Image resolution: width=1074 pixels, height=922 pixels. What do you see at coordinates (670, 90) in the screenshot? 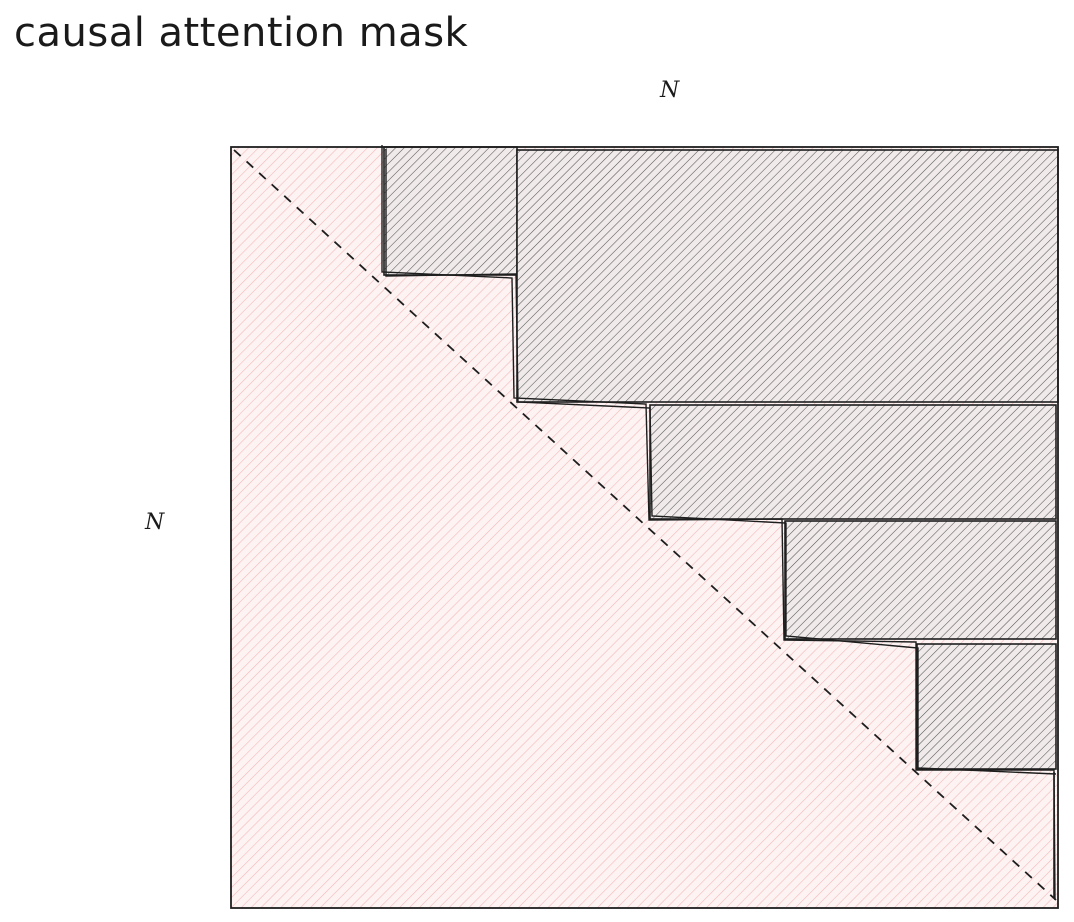
I see `axis-label-top: N` at bounding box center [670, 90].